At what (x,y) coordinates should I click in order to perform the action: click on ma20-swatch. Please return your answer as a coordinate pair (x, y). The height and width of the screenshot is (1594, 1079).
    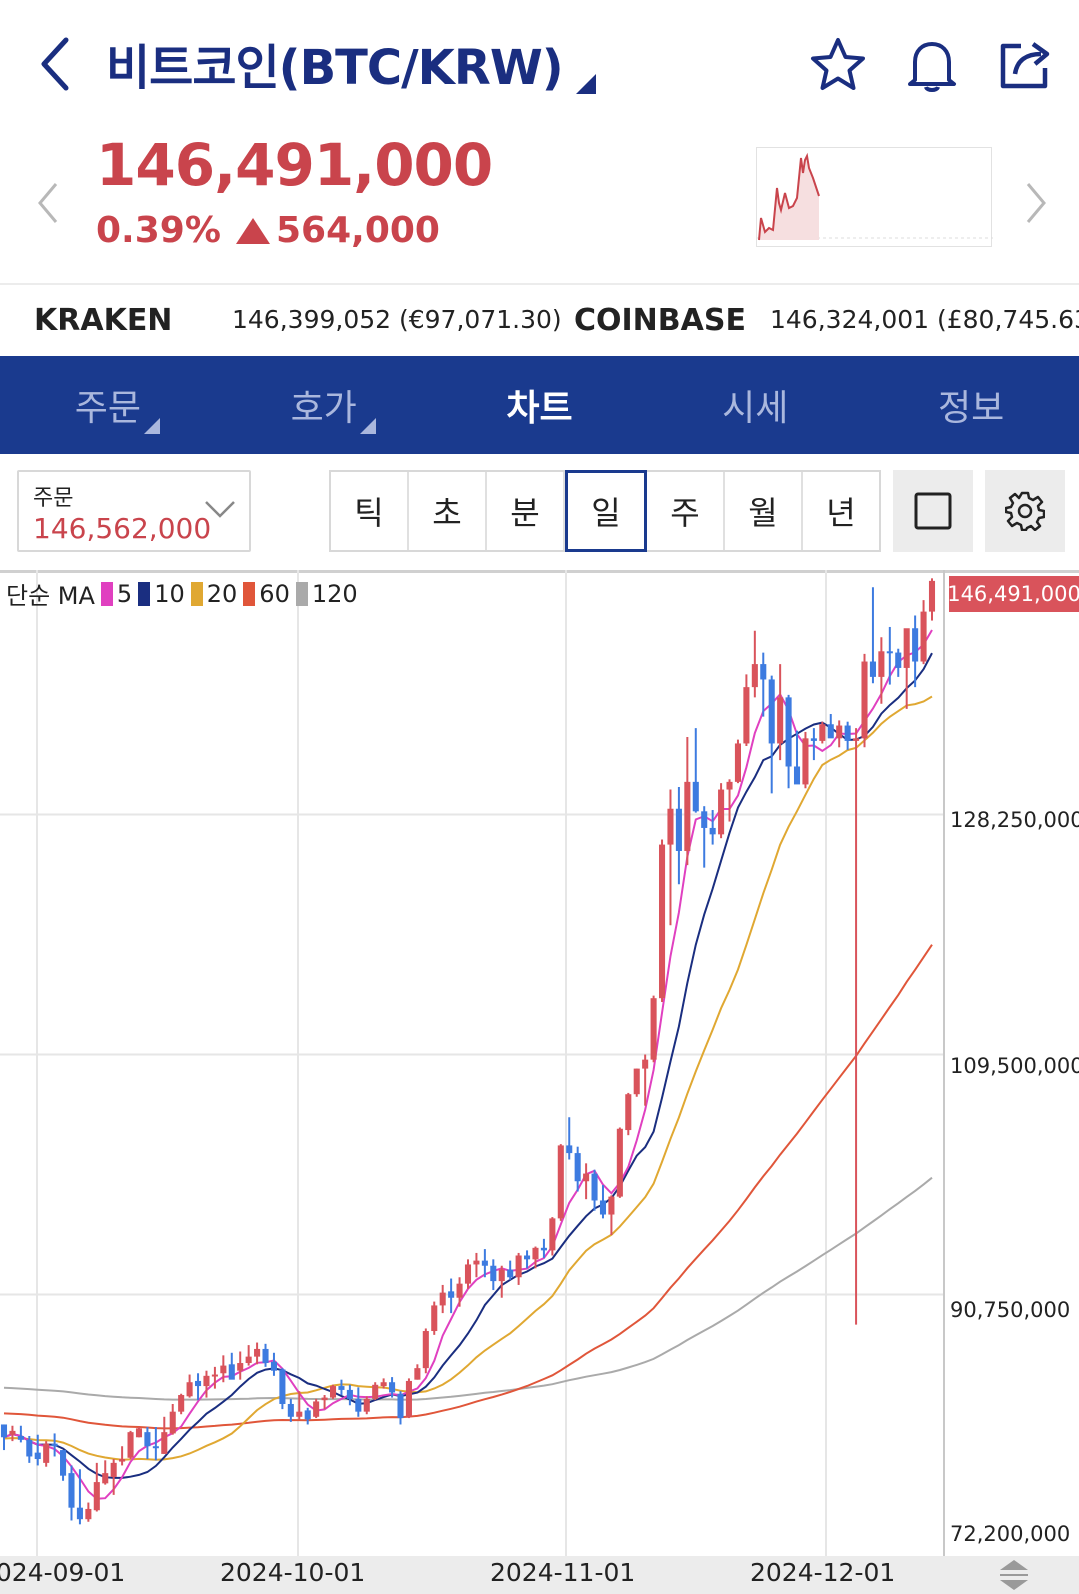
    Looking at the image, I should click on (196, 593).